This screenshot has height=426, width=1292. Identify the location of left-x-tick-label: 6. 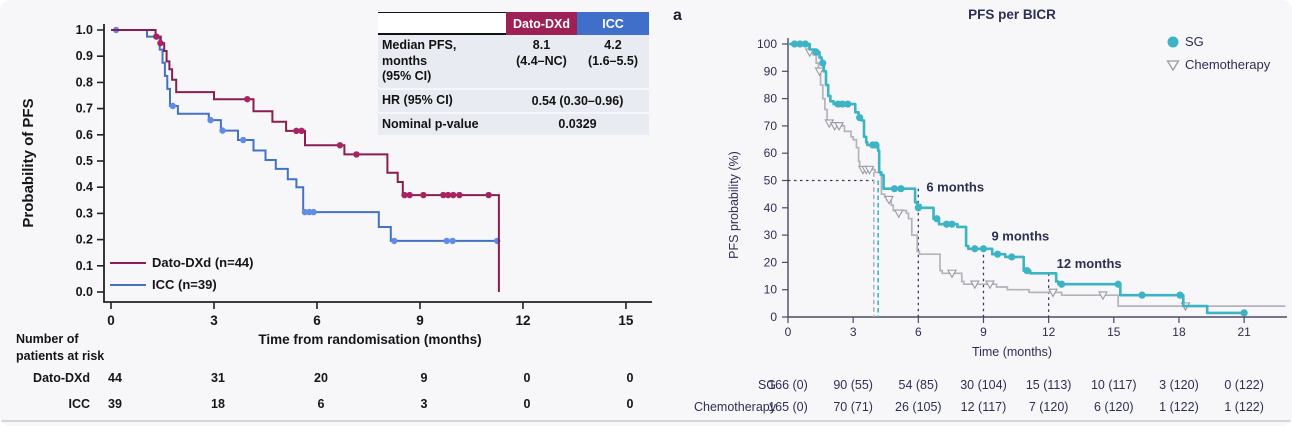
(317, 320).